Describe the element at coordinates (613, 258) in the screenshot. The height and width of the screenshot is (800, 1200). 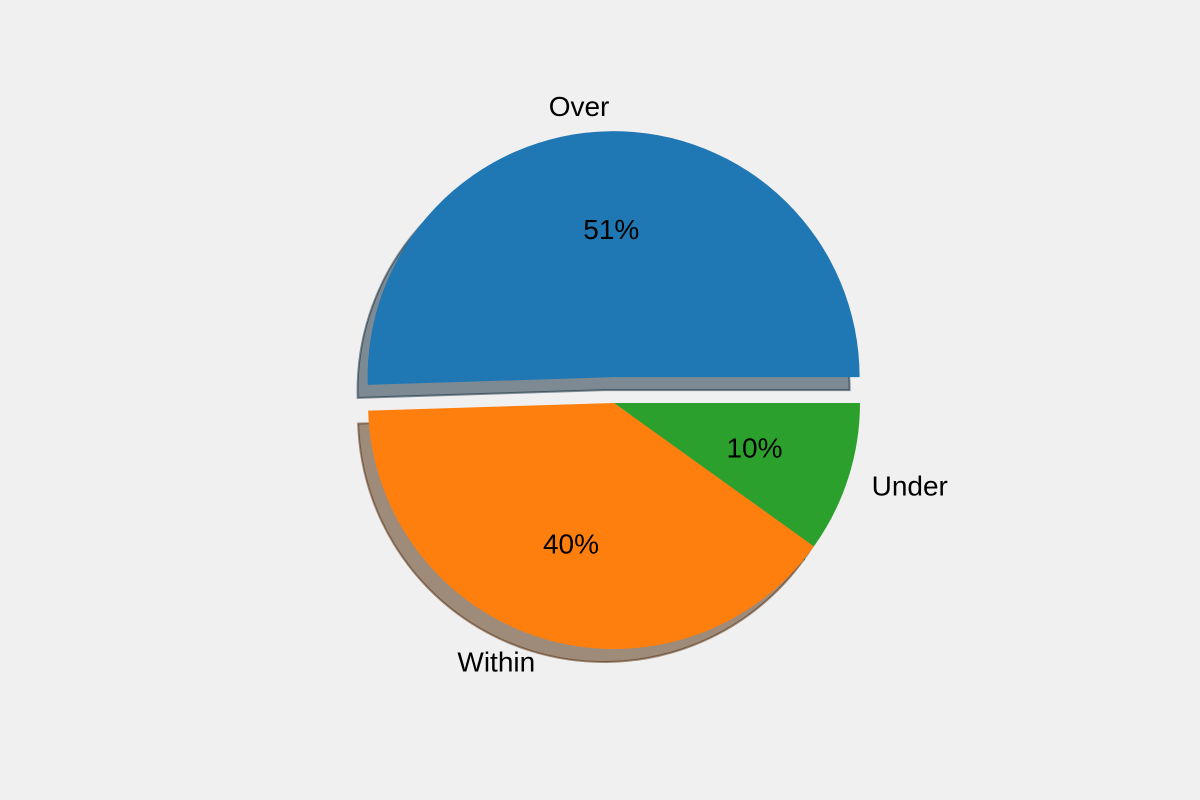
I see `pie-slice-over` at that location.